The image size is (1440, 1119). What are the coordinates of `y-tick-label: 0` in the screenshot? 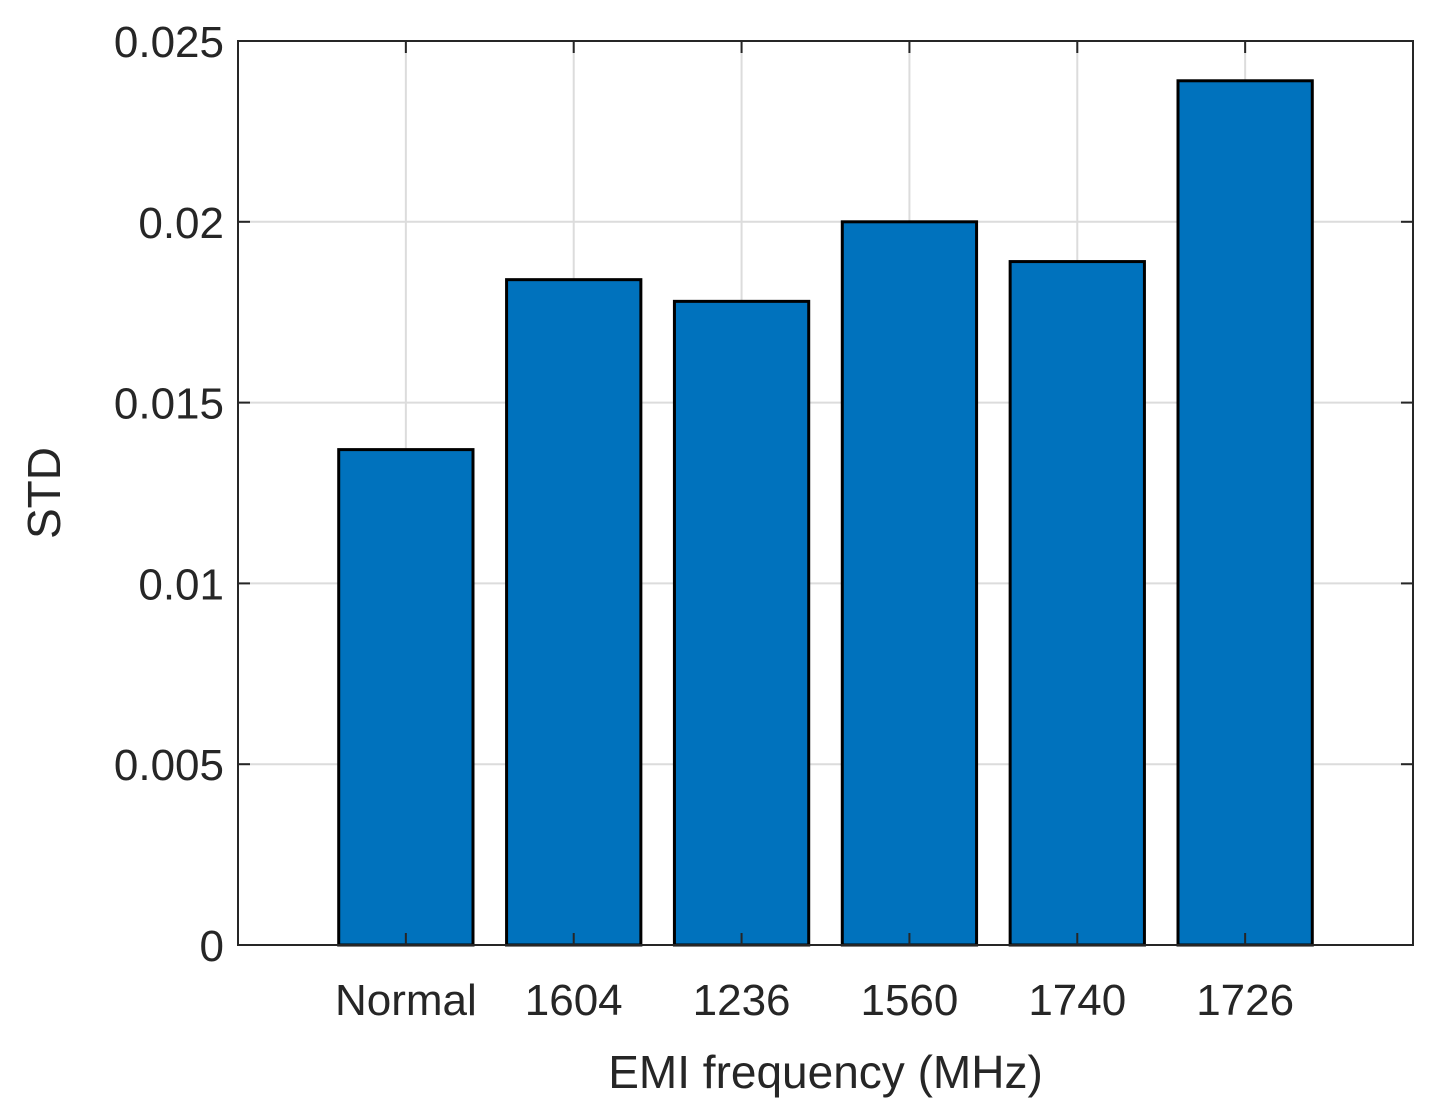 It's located at (212, 946).